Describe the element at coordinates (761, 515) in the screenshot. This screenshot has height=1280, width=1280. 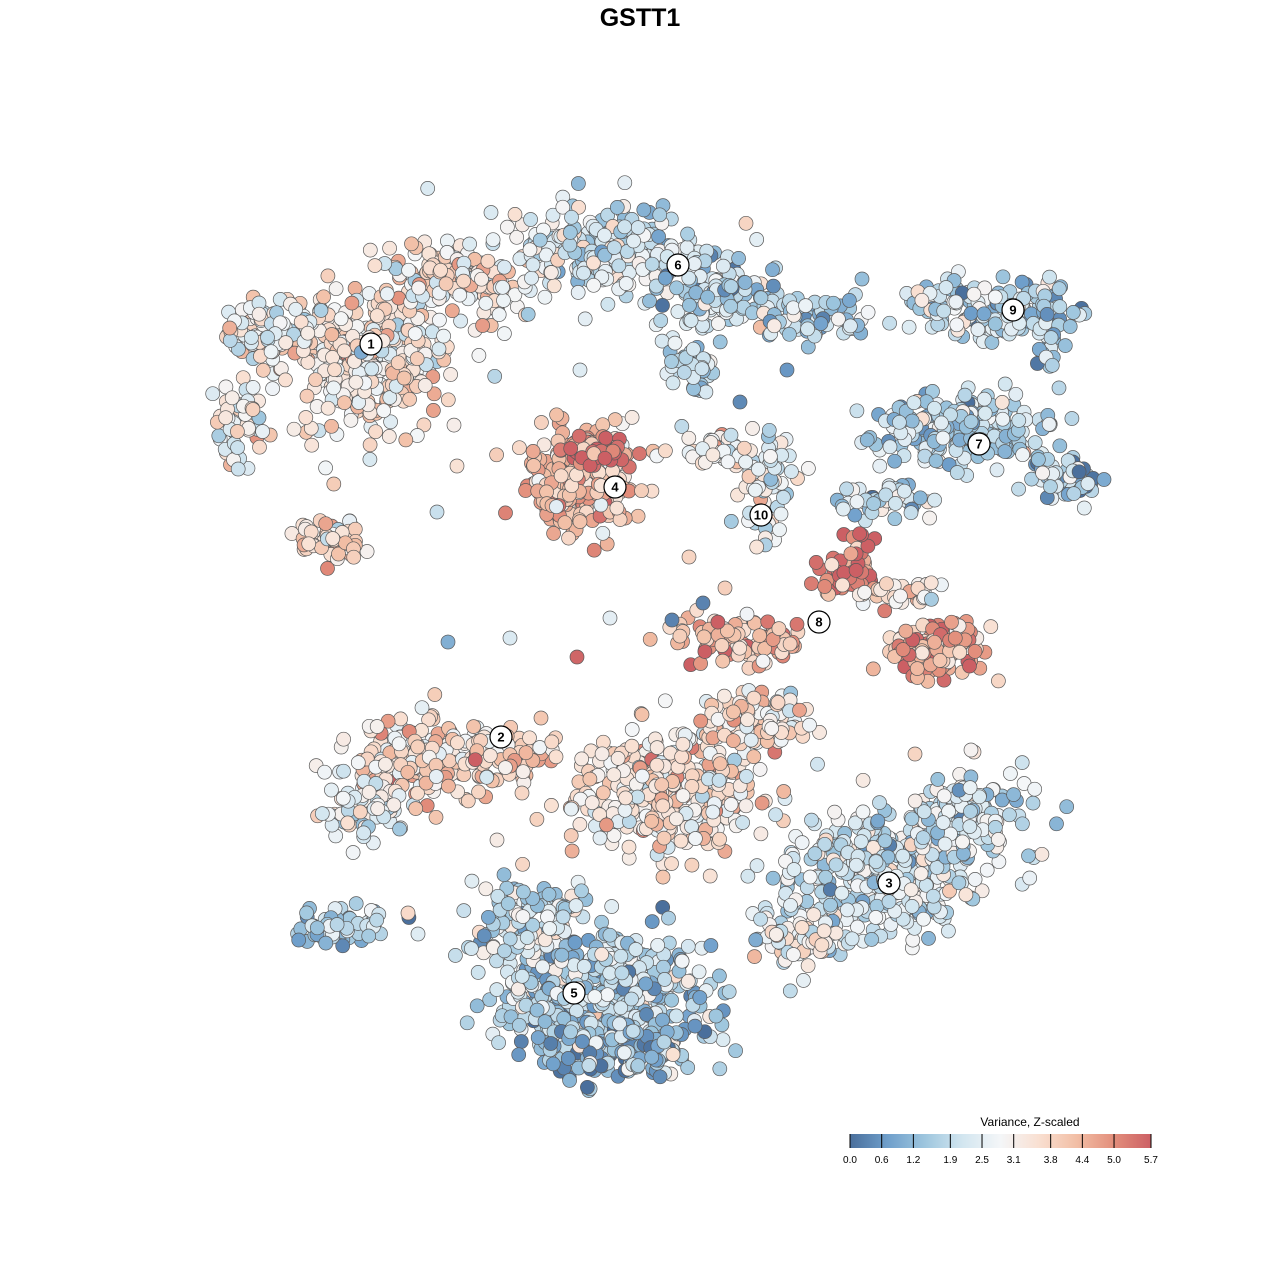
I see `cluster-label-10: 10` at that location.